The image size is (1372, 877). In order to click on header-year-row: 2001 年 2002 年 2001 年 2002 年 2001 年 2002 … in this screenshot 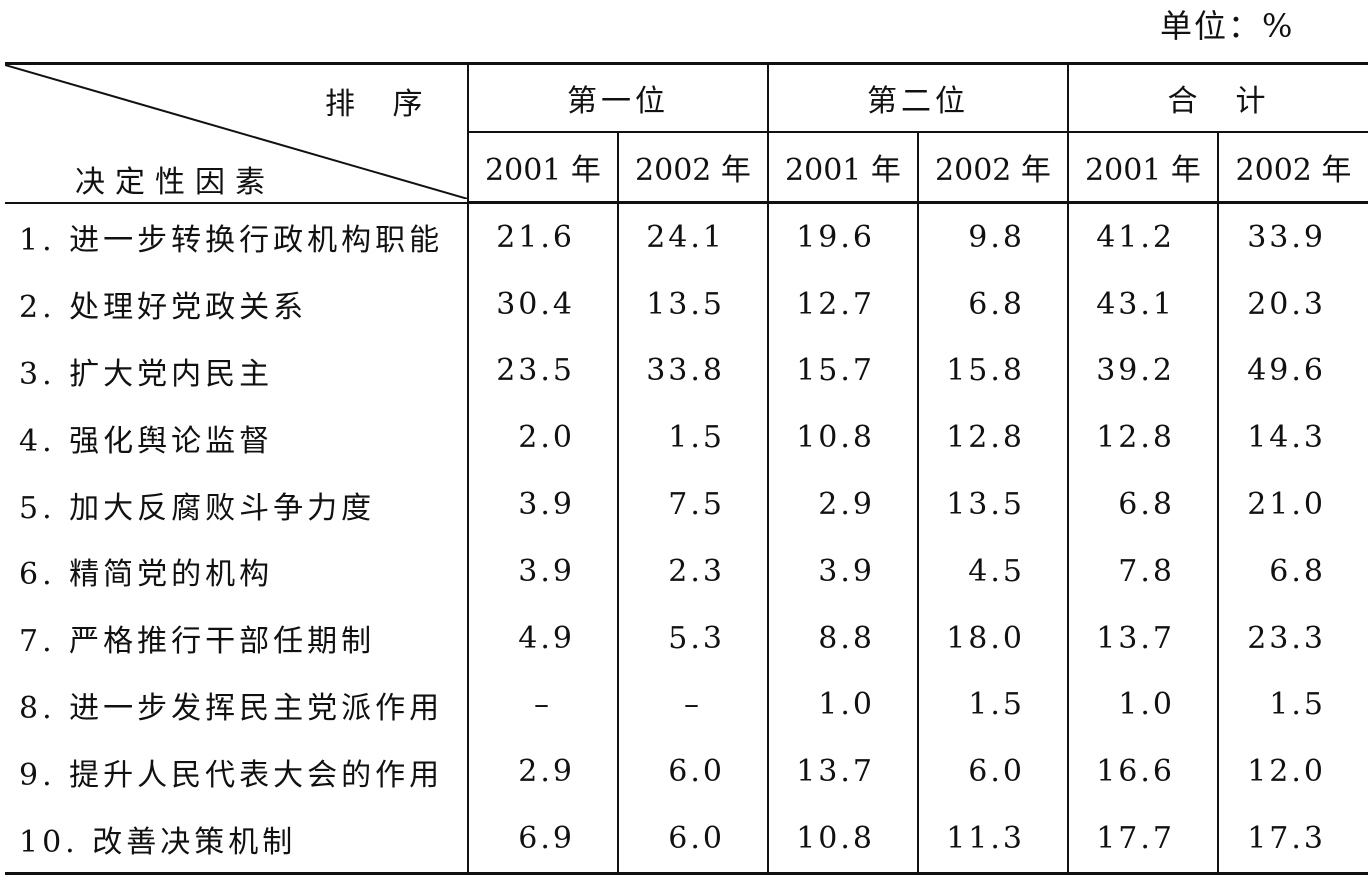, I will do `click(686, 168)`.